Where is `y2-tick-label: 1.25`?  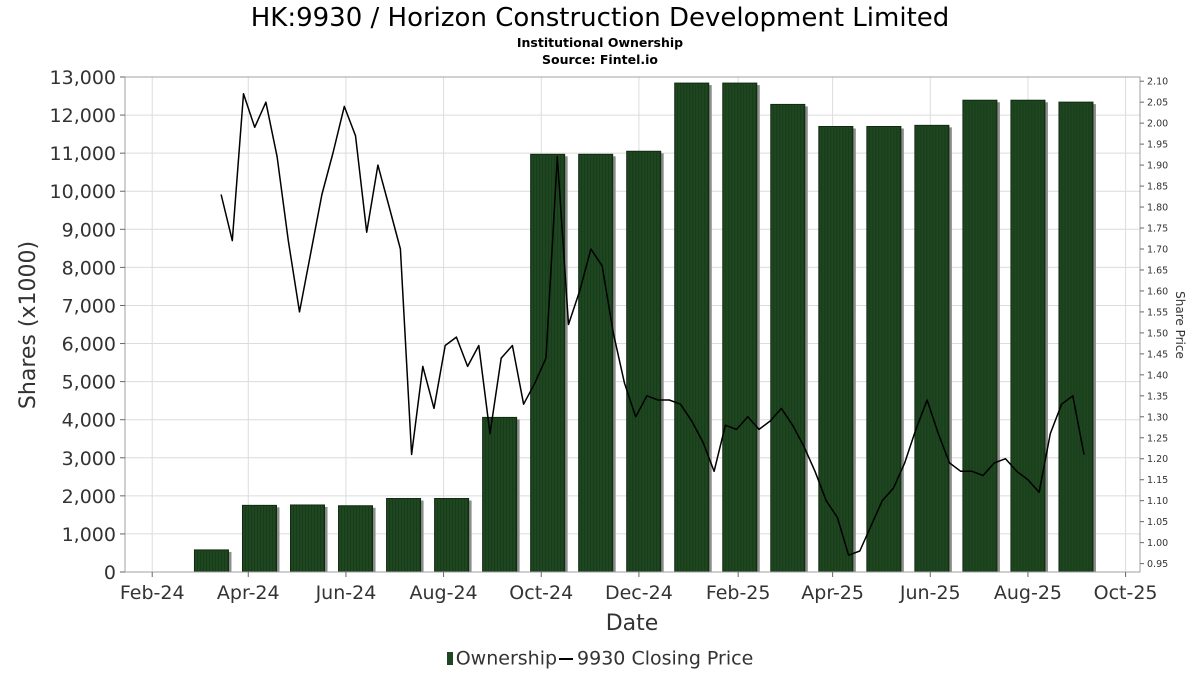
y2-tick-label: 1.25 is located at coordinates (1157, 438).